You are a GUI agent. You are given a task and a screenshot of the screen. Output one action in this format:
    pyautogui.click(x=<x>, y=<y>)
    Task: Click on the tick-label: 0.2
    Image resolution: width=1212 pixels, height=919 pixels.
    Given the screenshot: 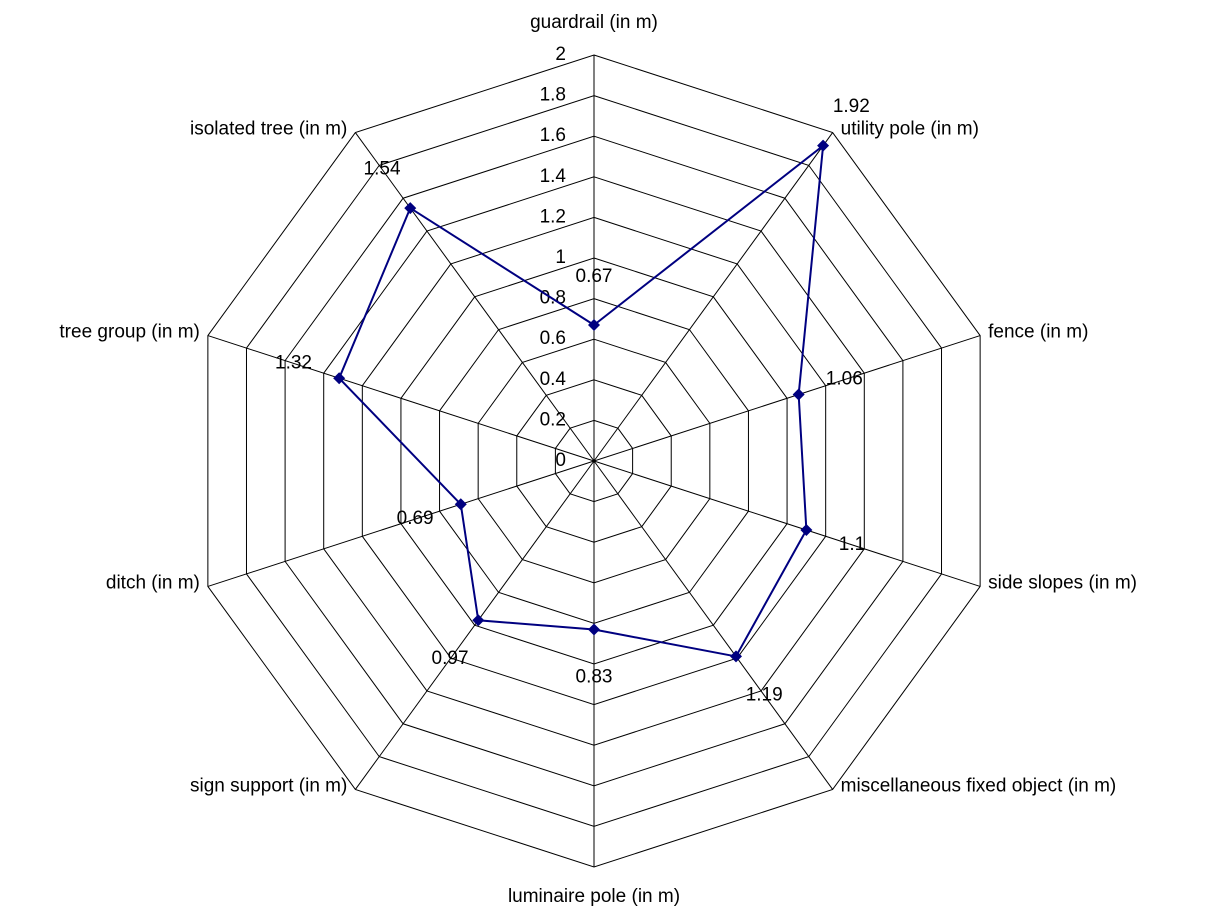 What is the action you would take?
    pyautogui.click(x=553, y=419)
    